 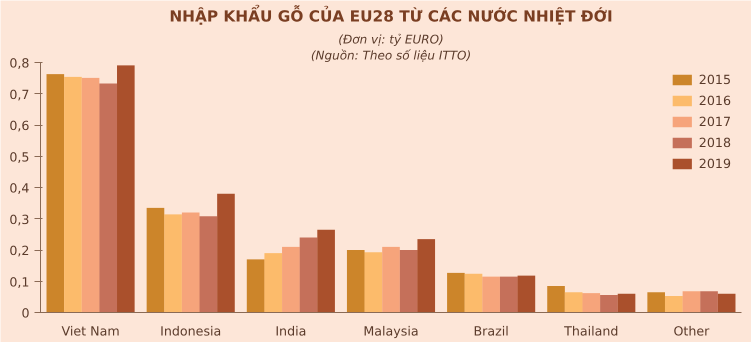 I want to click on x-tick-label: Thailand, so click(x=590, y=331).